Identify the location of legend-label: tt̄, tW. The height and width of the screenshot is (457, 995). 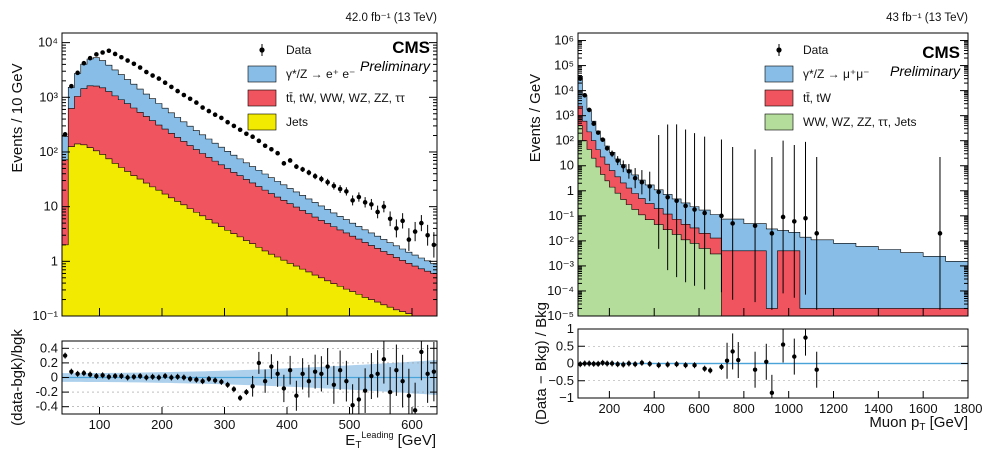
(817, 98).